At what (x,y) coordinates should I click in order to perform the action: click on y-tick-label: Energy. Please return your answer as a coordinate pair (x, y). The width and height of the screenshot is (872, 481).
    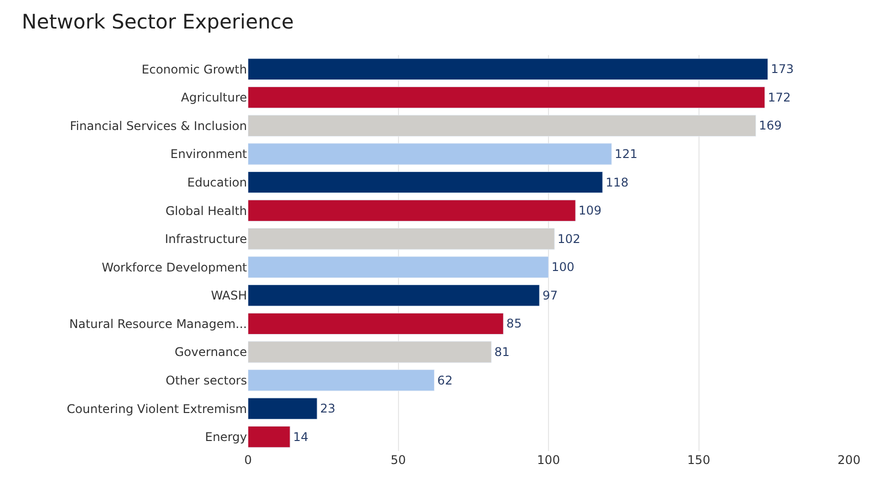
    Looking at the image, I should click on (225, 437).